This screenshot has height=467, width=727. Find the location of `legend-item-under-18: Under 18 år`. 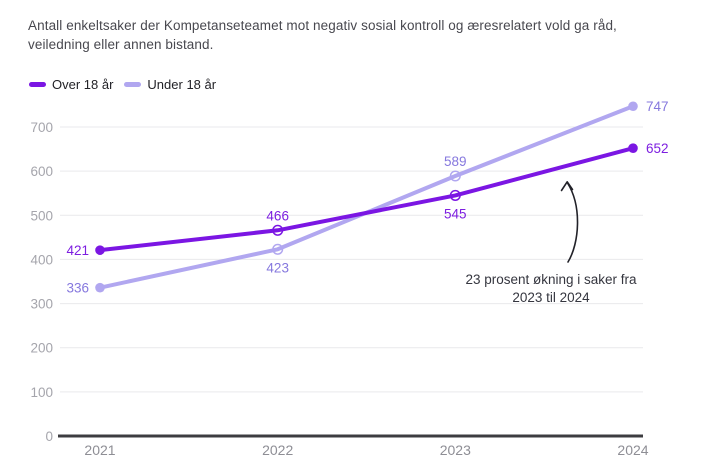

legend-item-under-18: Under 18 år is located at coordinates (170, 84).